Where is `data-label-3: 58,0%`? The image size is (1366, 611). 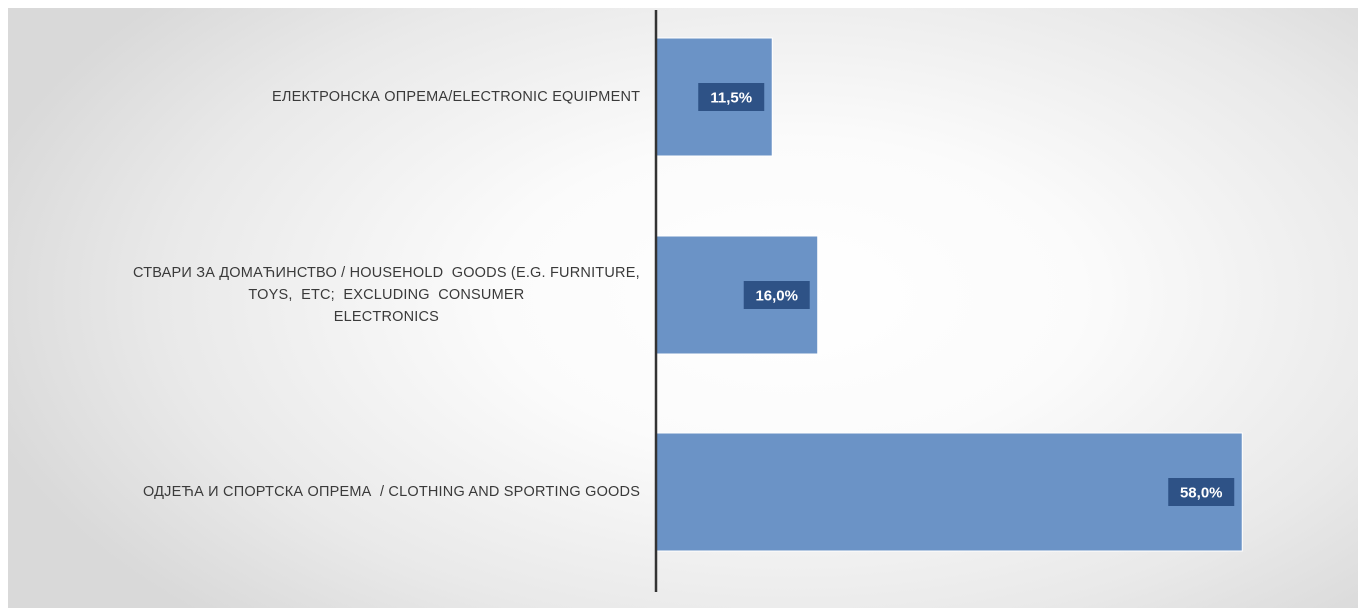
data-label-3: 58,0% is located at coordinates (1201, 493).